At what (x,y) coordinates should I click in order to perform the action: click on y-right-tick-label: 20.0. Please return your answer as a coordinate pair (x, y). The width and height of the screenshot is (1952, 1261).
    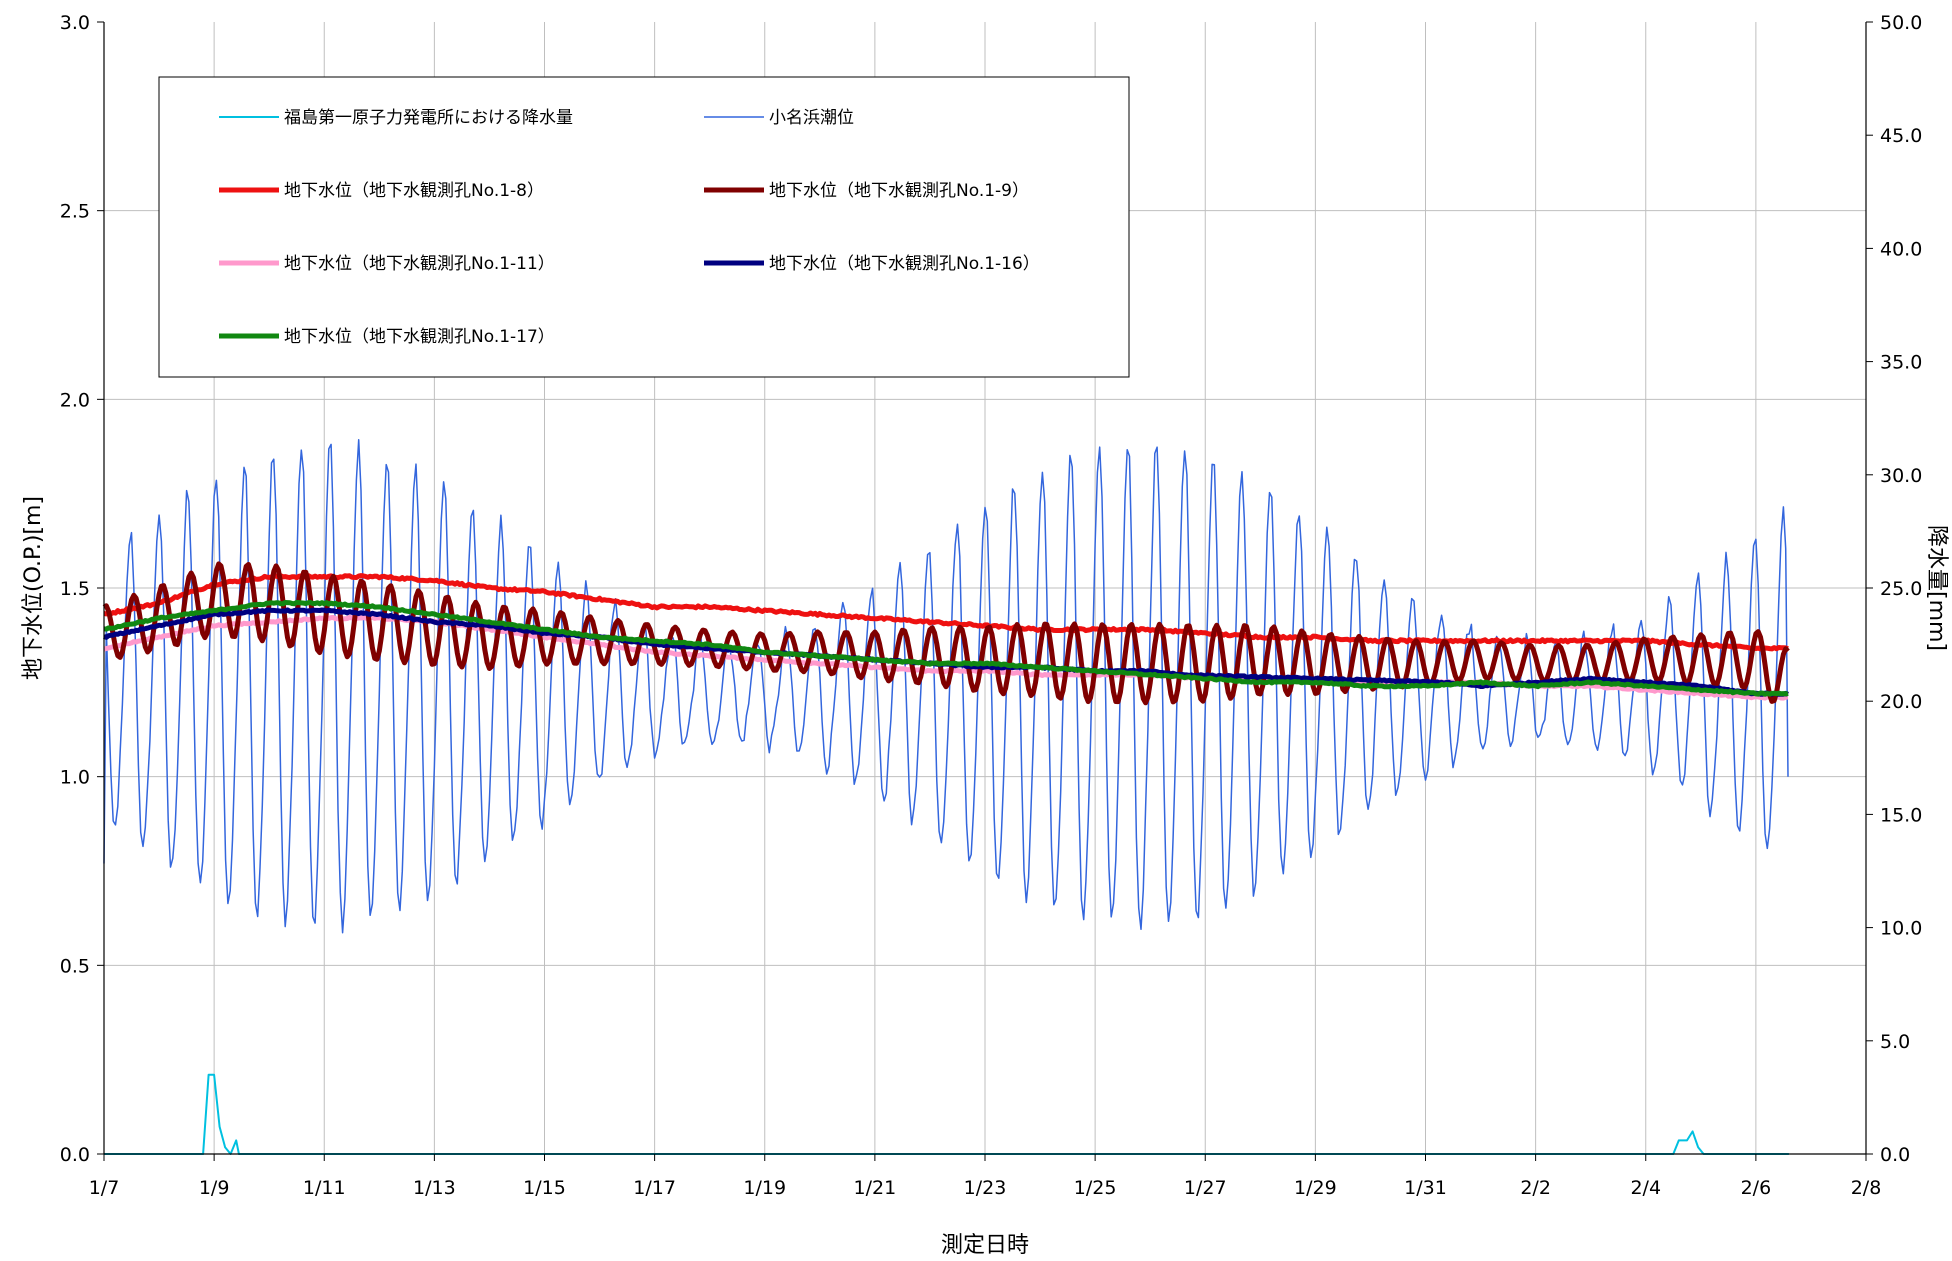
    Looking at the image, I should click on (1901, 702).